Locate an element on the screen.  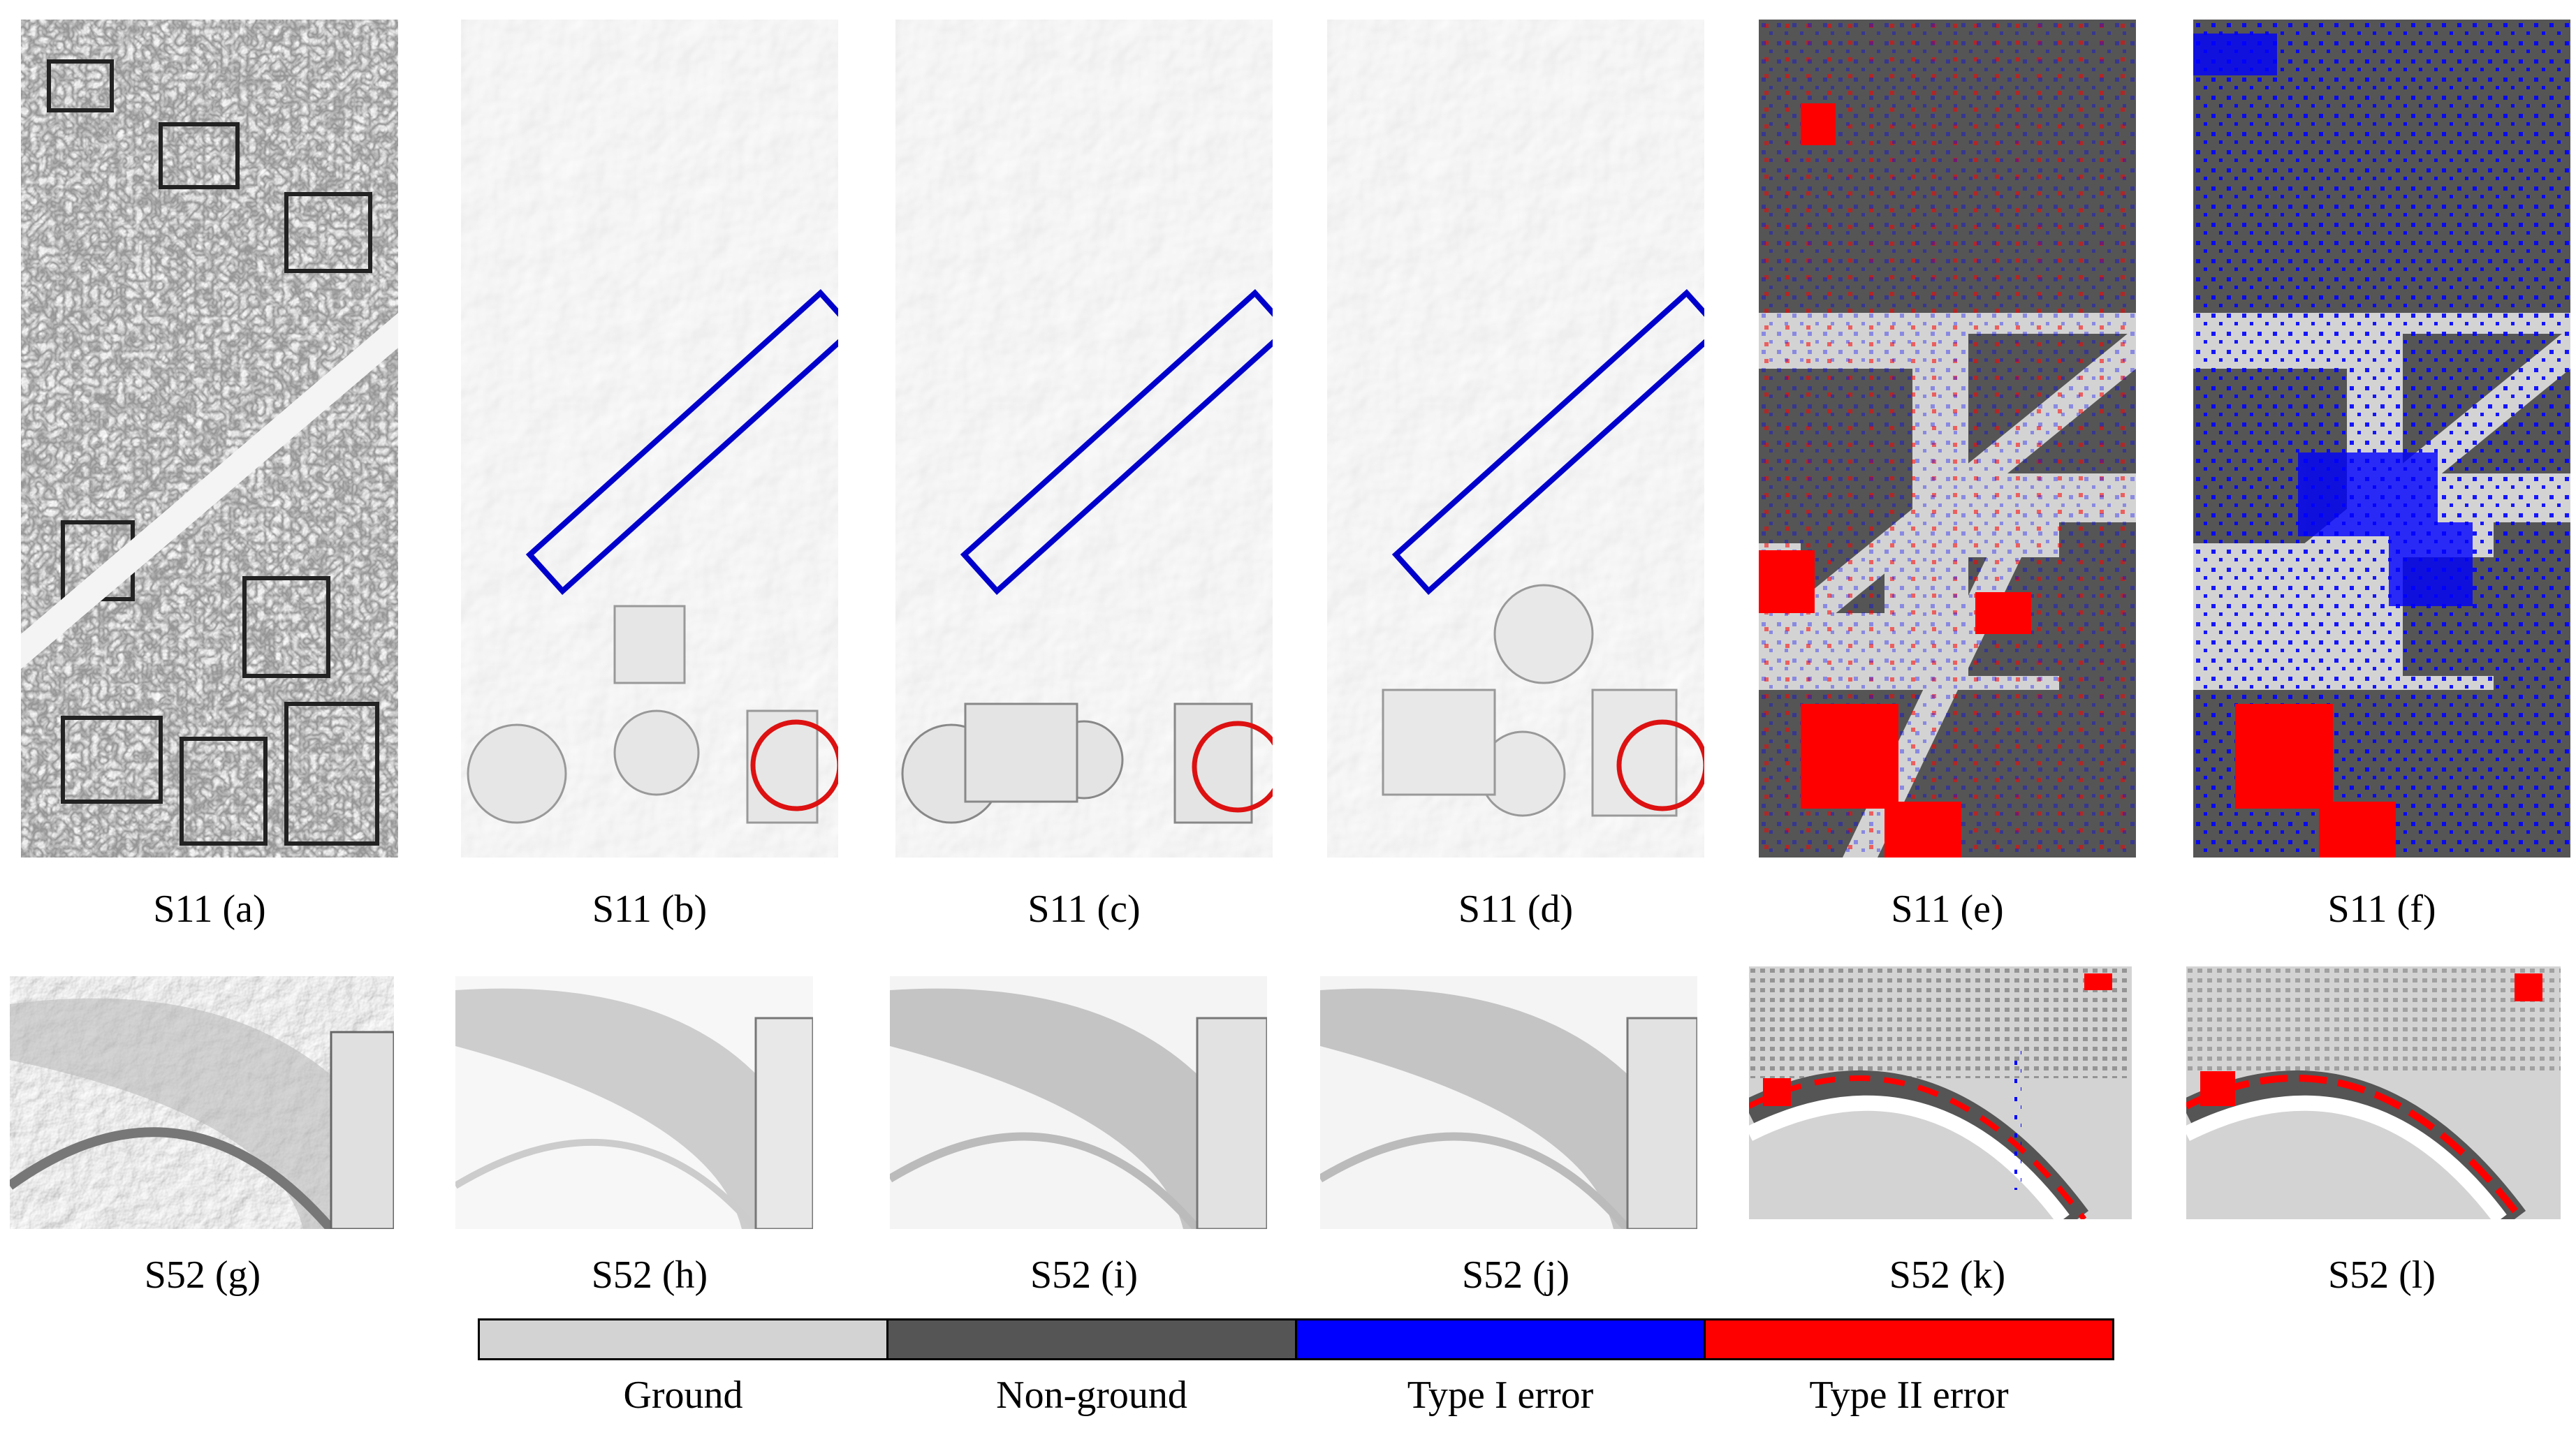
panel-s52-j is located at coordinates (1508, 1102).